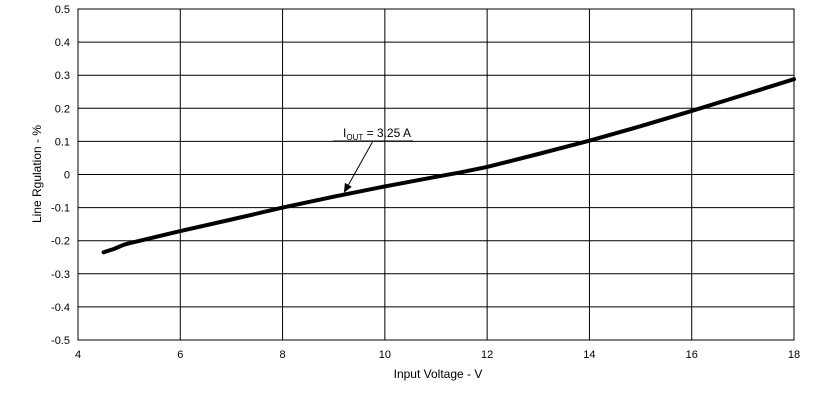 The width and height of the screenshot is (827, 401). I want to click on y-tick-labels: -0.5 -0.4 -0.3 -0.2 -0.1 0 0.1 0.2 0.3 0.4 0.5, so click(60, 175).